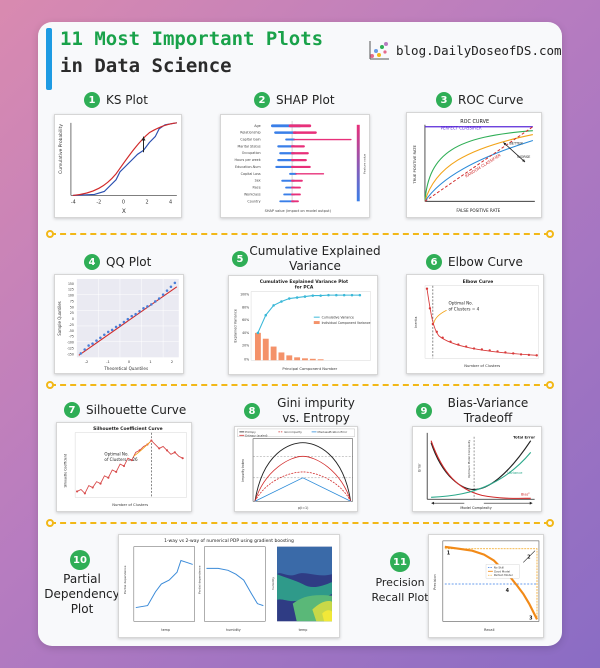 Image resolution: width=600 pixels, height=668 pixels. Describe the element at coordinates (124, 212) in the screenshot. I see `ks-xlabel: X` at that location.